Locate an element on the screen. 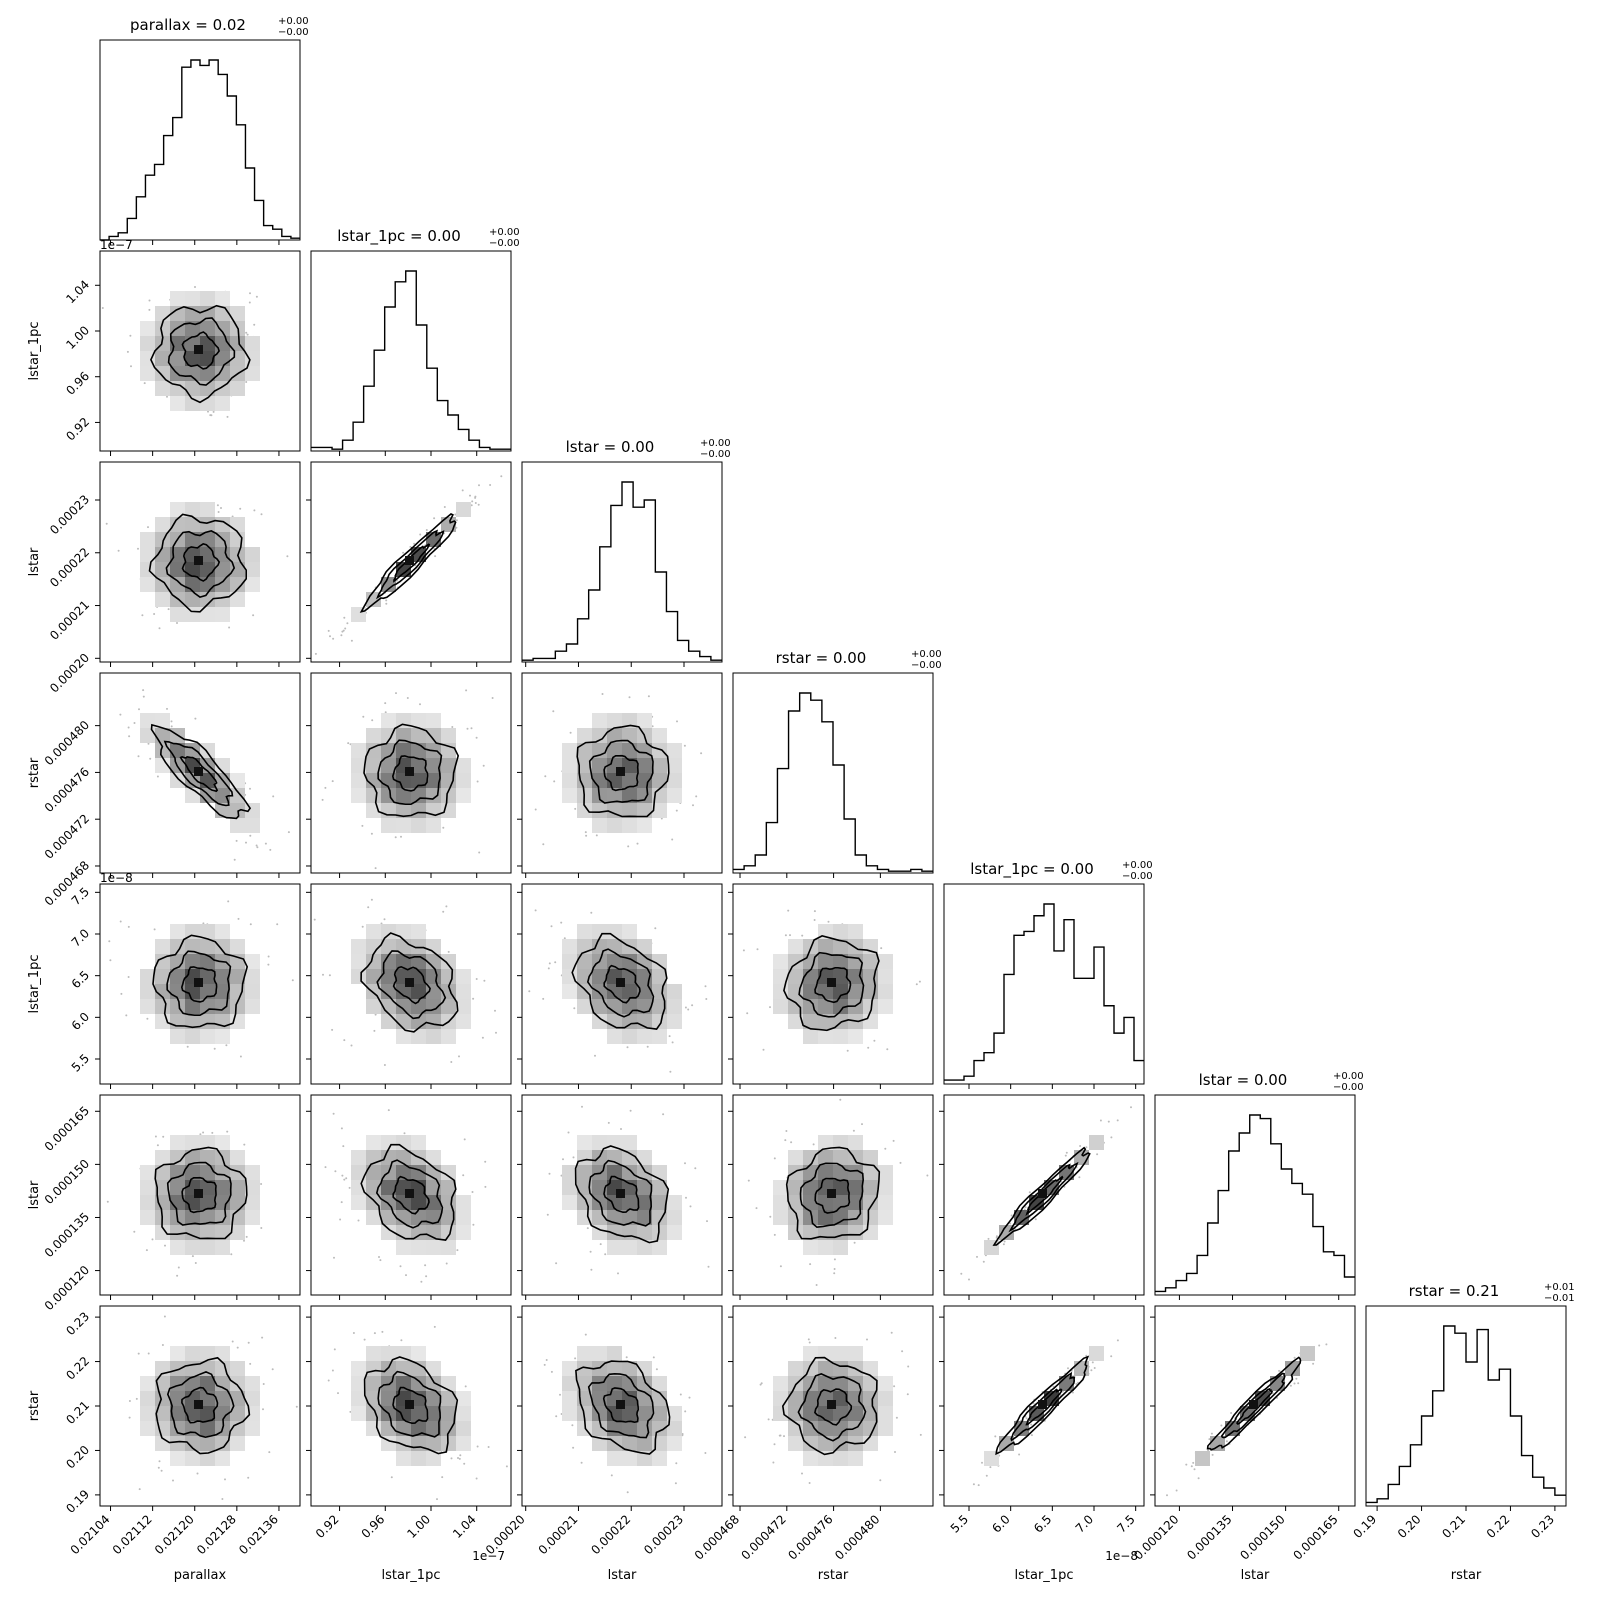  panel-title: rstar = 0.00 is located at coordinates (821, 658).